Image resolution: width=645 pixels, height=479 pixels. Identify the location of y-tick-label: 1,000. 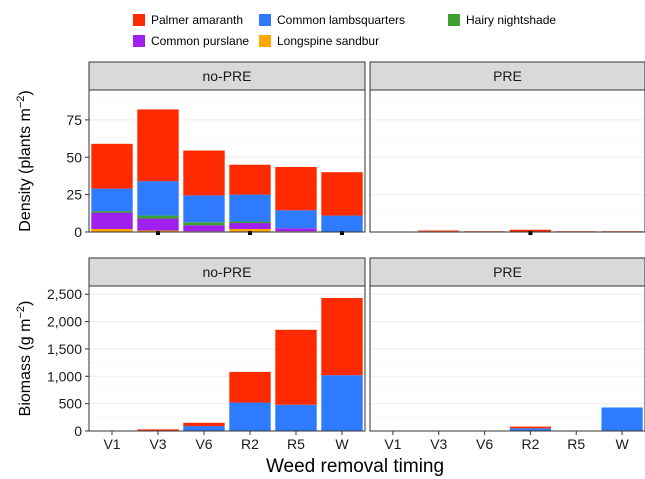
(64, 376).